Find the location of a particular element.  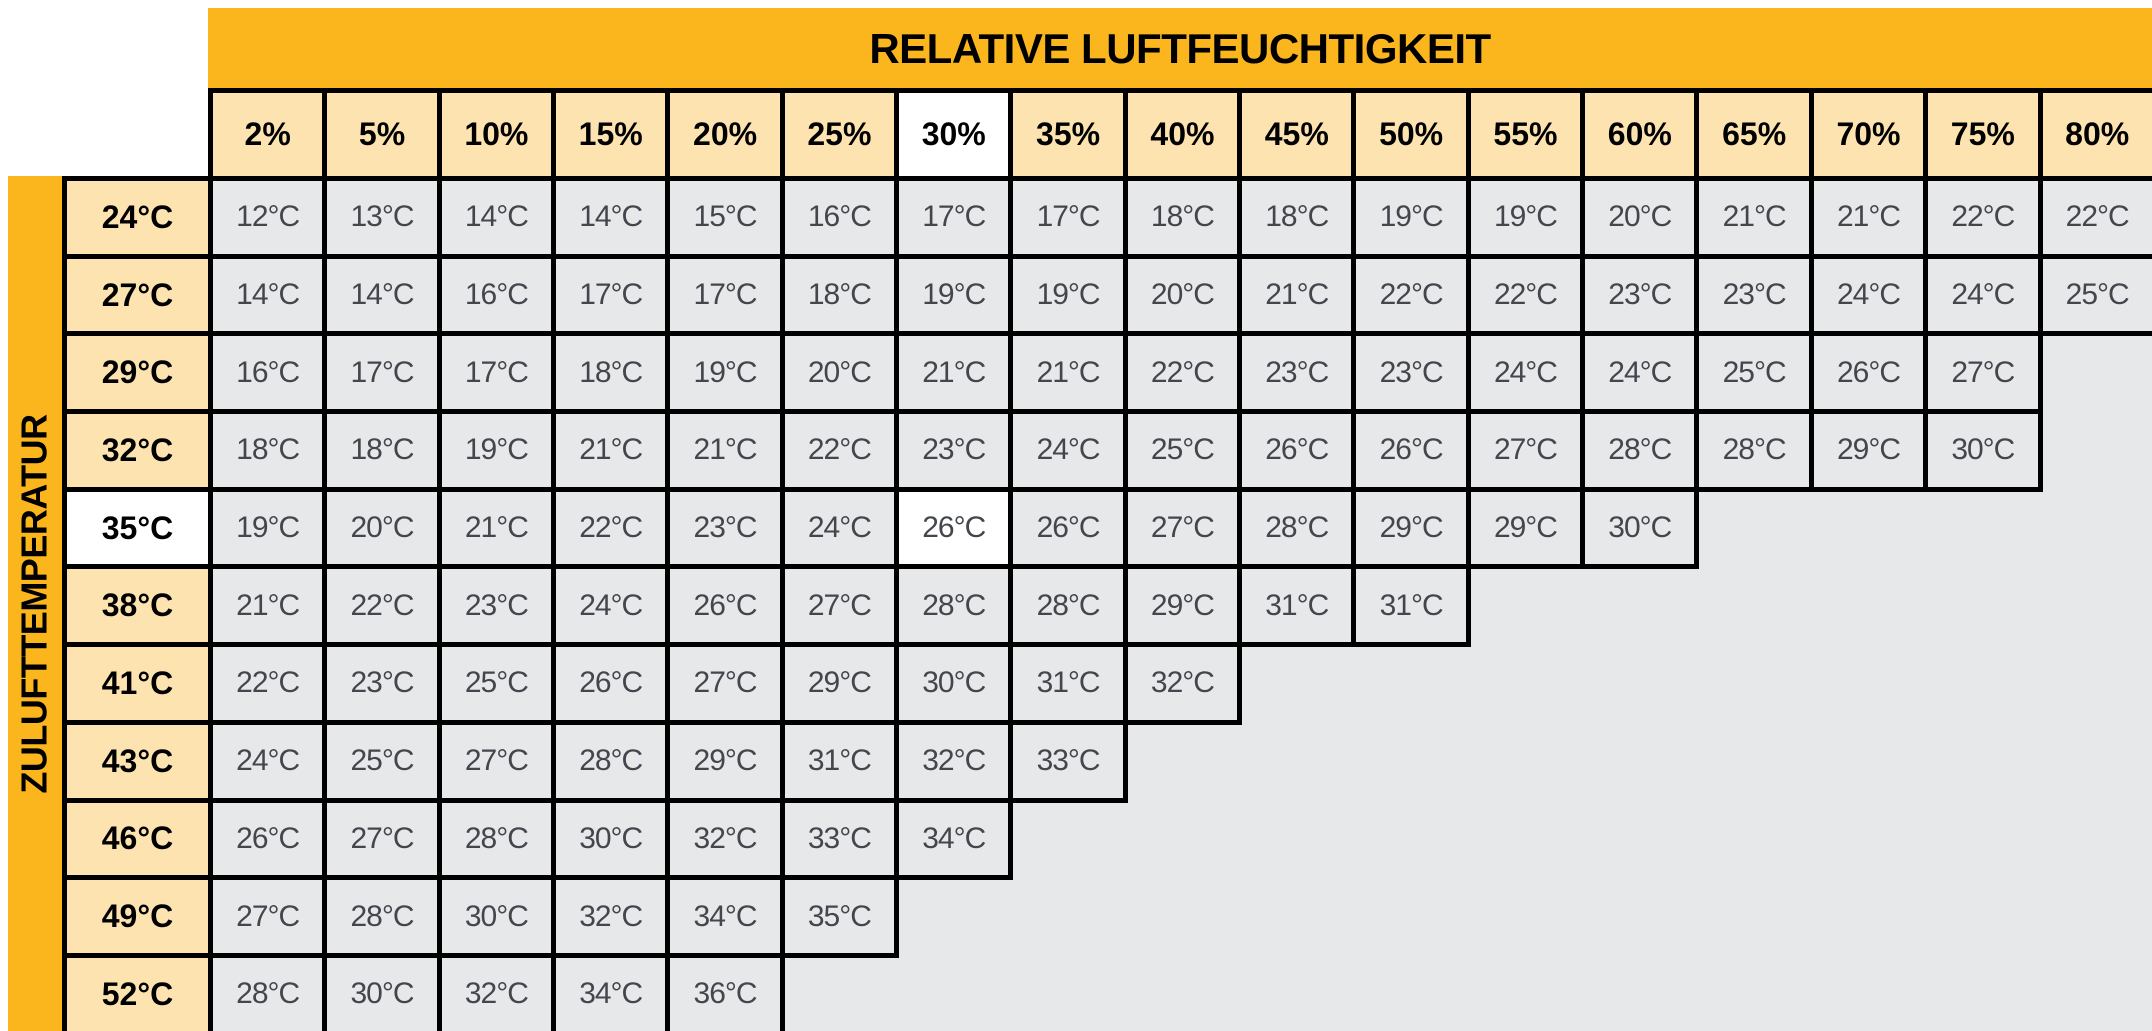

wet-bulb-cell: 22°C is located at coordinates (1182, 373).